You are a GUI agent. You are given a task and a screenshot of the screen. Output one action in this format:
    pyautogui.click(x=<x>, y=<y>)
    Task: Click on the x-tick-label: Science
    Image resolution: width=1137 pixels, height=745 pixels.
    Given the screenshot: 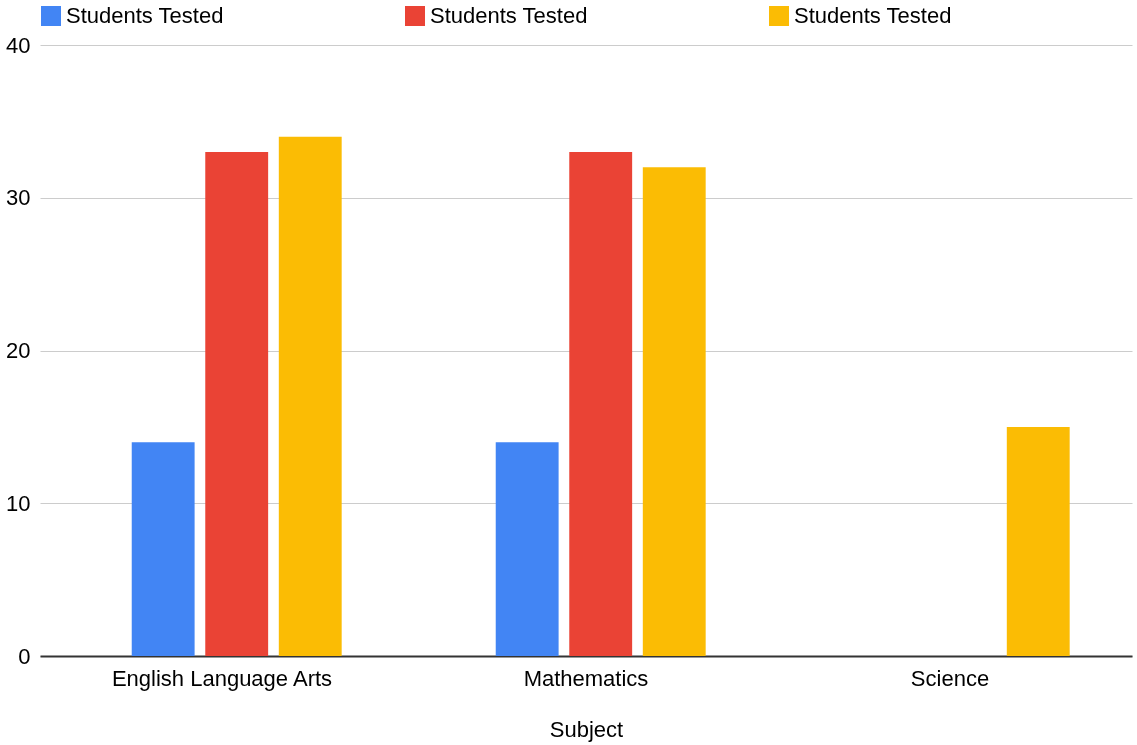 What is the action you would take?
    pyautogui.click(x=950, y=678)
    